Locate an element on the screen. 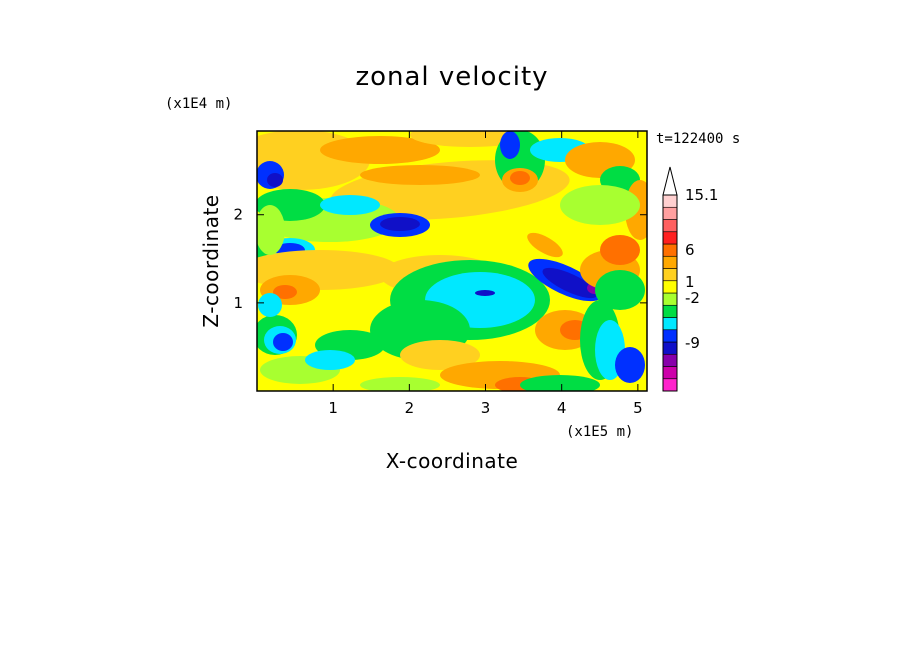 The image size is (904, 654). colorbar-label: -2 is located at coordinates (692, 298).